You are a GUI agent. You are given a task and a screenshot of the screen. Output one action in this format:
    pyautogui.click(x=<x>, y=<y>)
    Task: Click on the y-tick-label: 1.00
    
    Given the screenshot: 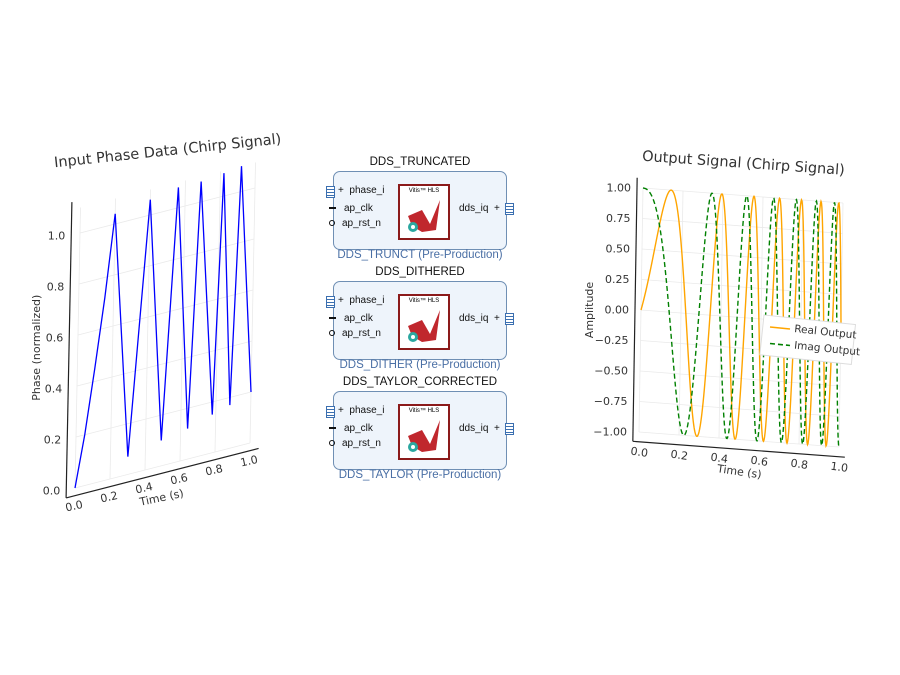 What is the action you would take?
    pyautogui.click(x=619, y=188)
    